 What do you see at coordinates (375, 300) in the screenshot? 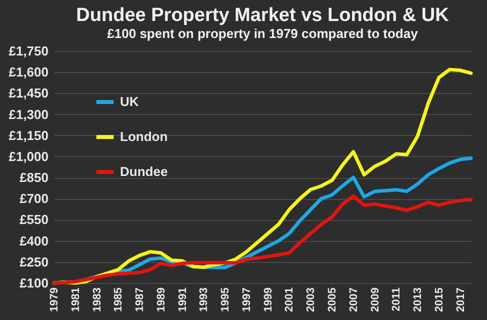
I see `x-tick-label: 2009` at bounding box center [375, 300].